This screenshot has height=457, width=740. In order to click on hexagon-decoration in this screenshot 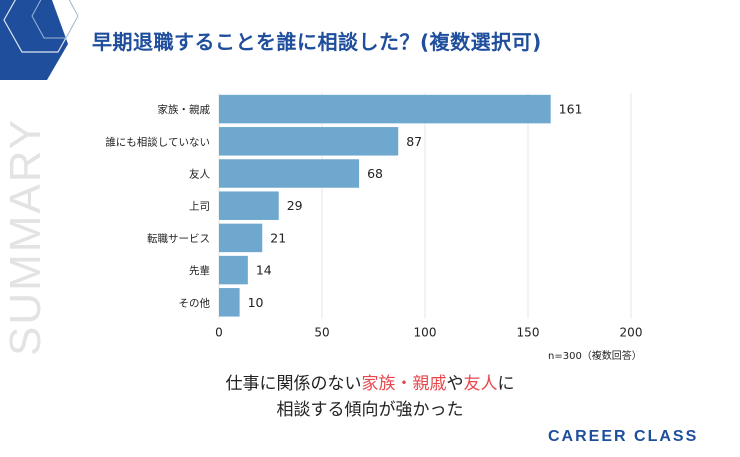, I will do `click(39, 40)`.